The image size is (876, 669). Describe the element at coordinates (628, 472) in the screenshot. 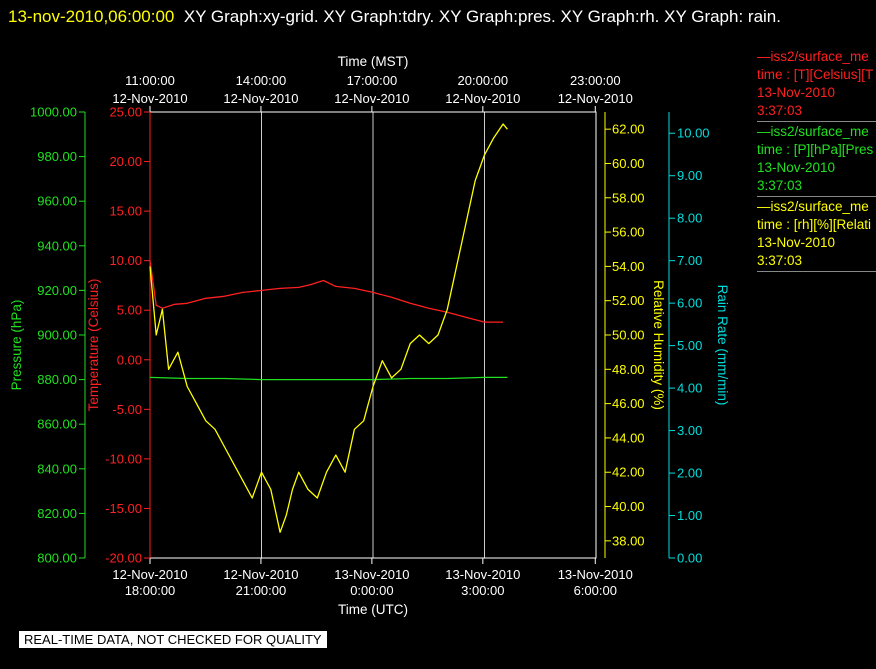

I see `humidity-tick-label: 42.00` at that location.